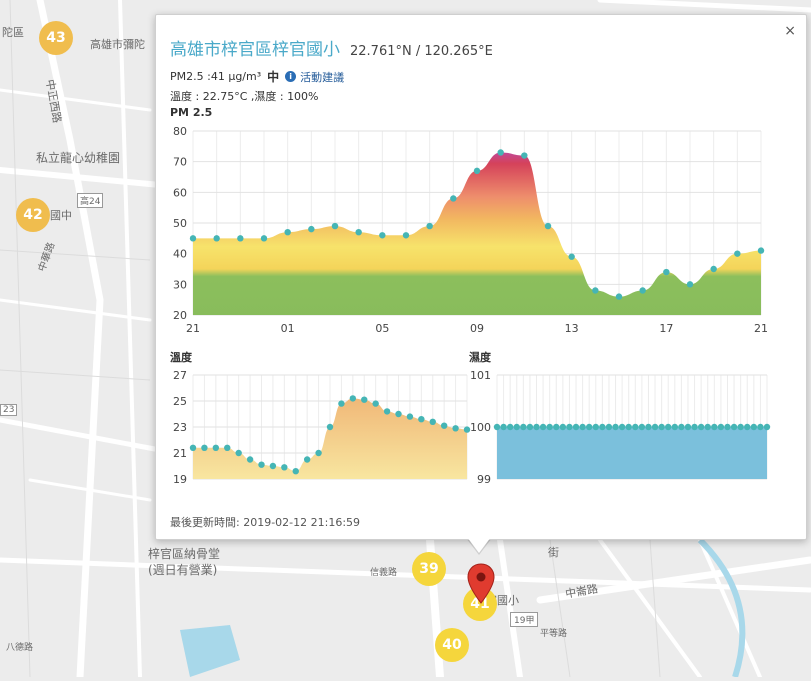 The width and height of the screenshot is (811, 681). What do you see at coordinates (790, 31) in the screenshot?
I see `close-icon: ×` at bounding box center [790, 31].